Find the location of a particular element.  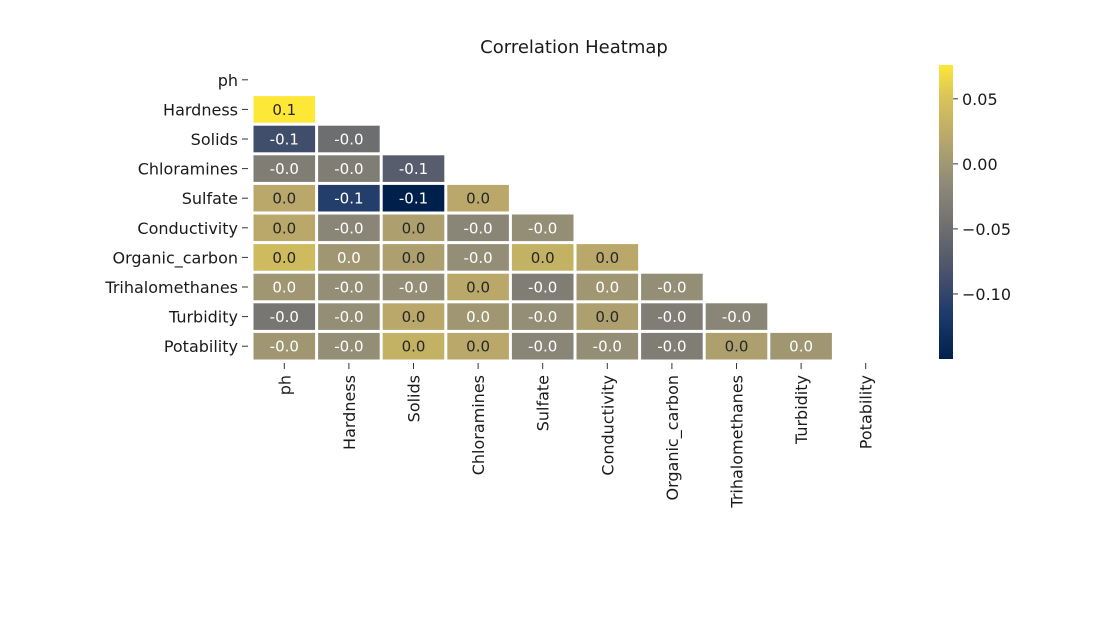

x-tick-label: Chloramines is located at coordinates (478, 425).